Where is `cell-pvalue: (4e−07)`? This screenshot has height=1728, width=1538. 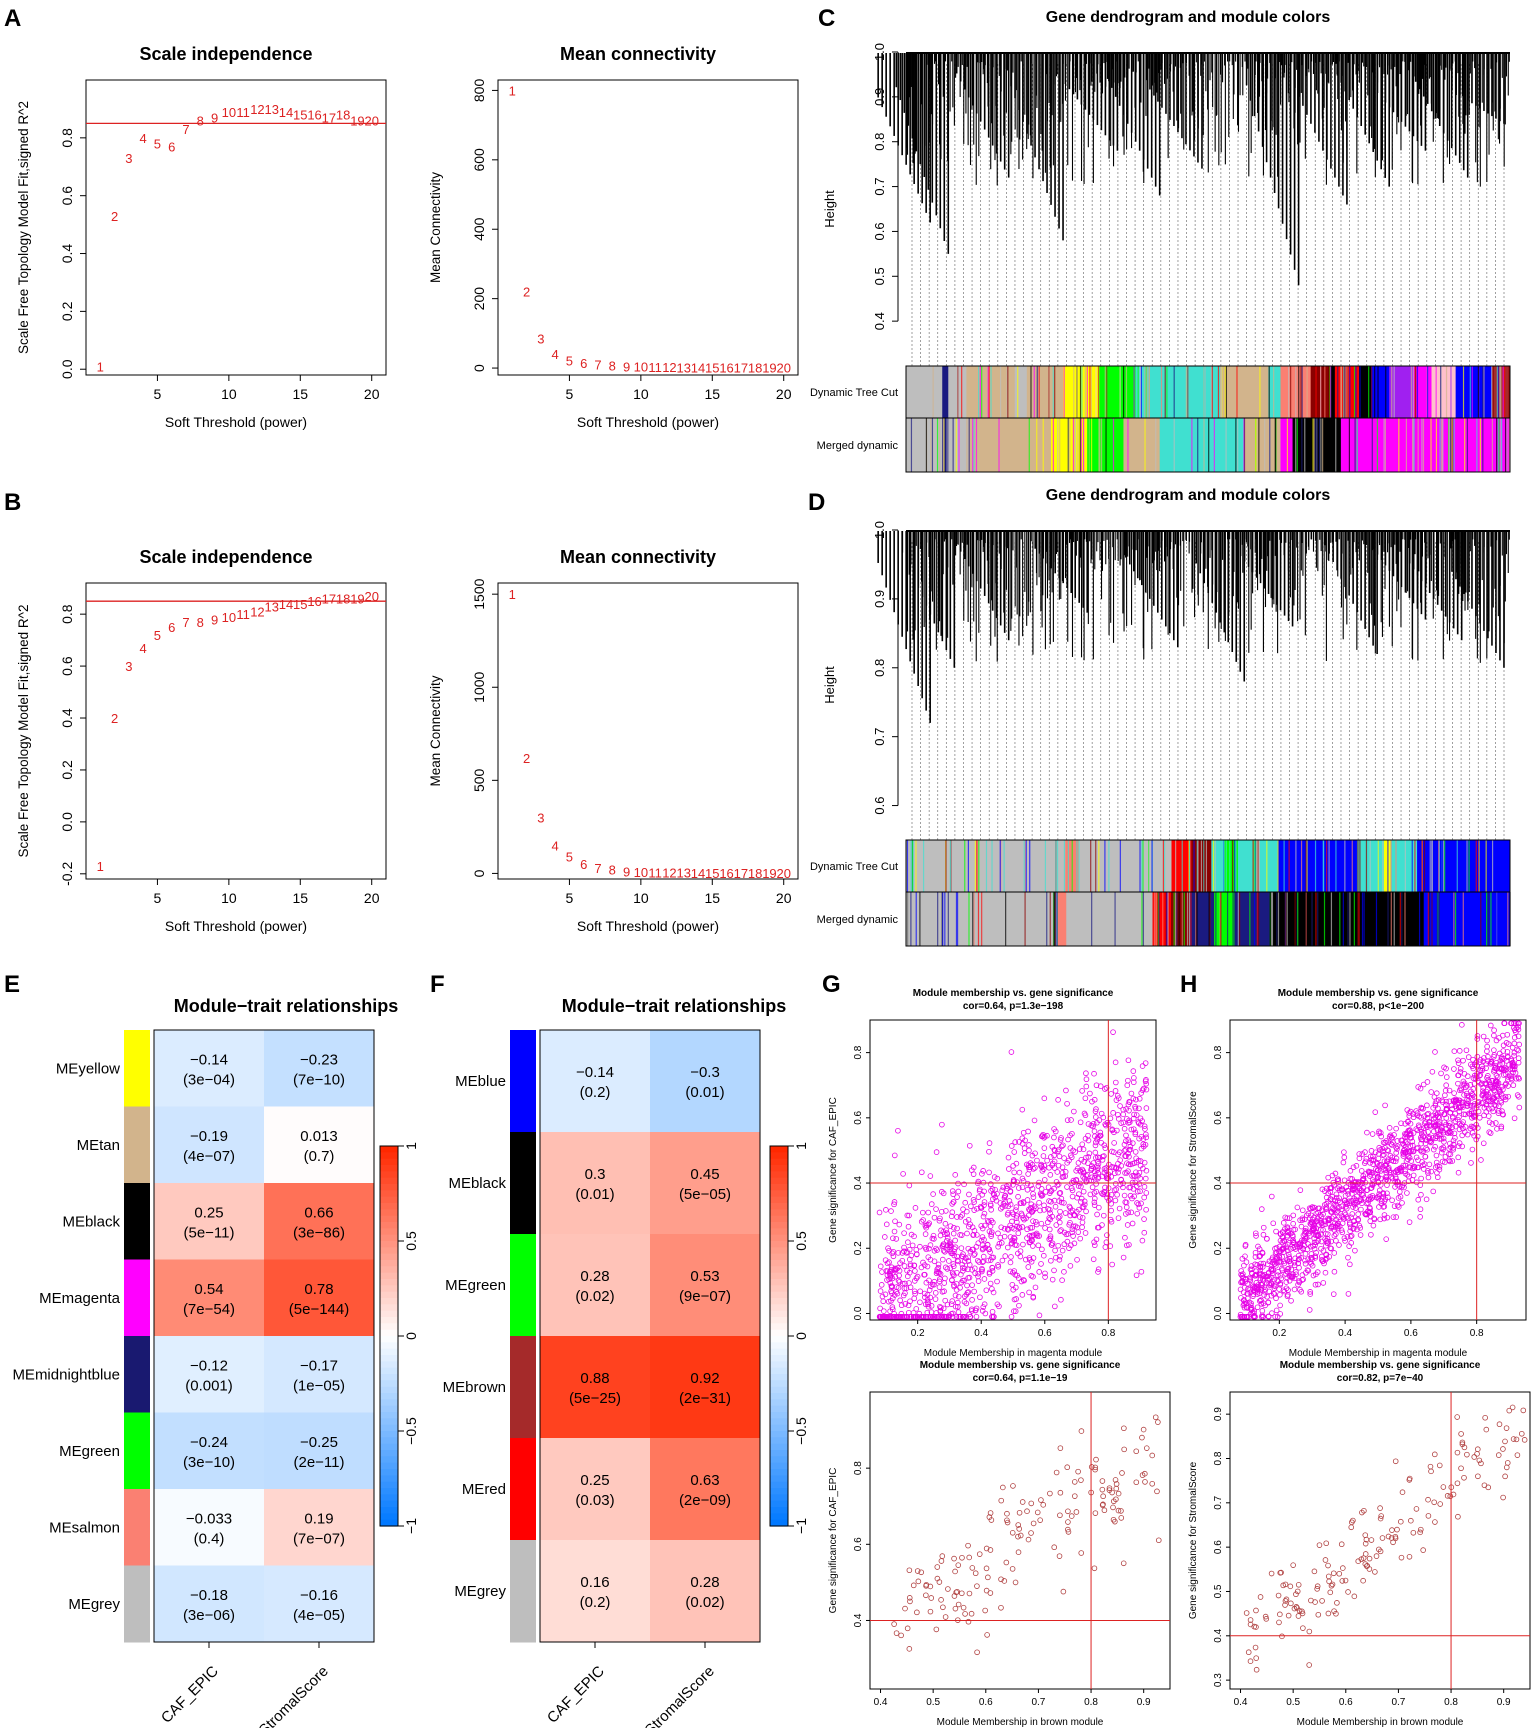
cell-pvalue: (4e−07) is located at coordinates (209, 1156).